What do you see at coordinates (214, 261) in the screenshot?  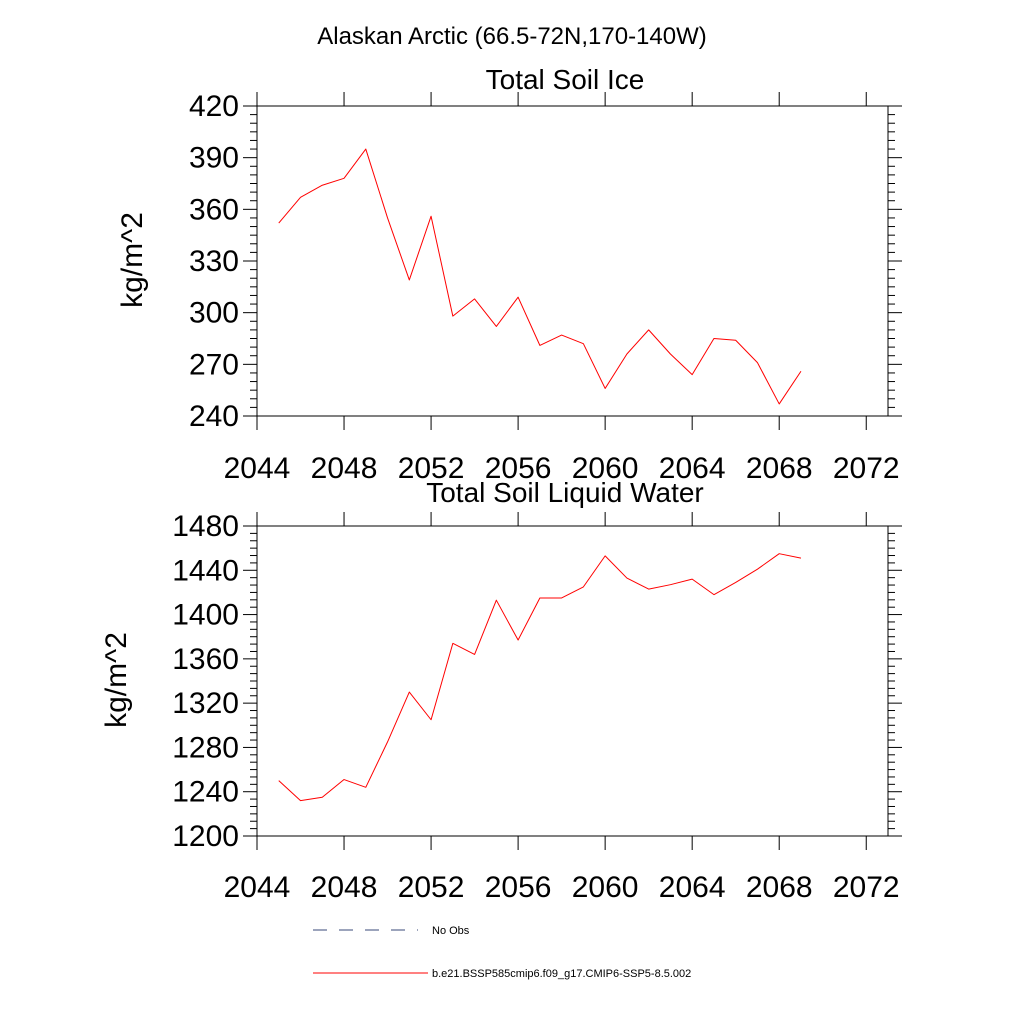 I see `y-tick-label: 330` at bounding box center [214, 261].